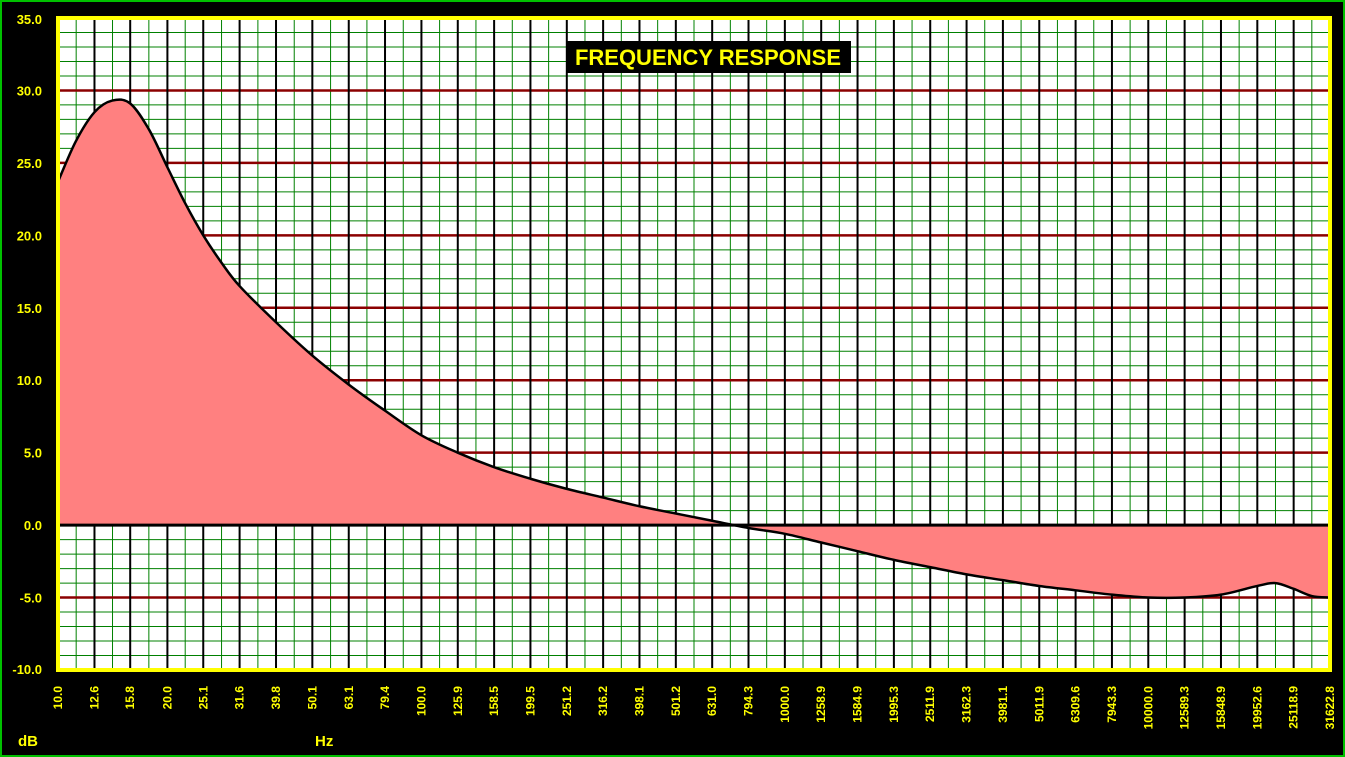 The width and height of the screenshot is (1345, 757). Describe the element at coordinates (1003, 704) in the screenshot. I see `x-tick-label: 3981.1` at that location.